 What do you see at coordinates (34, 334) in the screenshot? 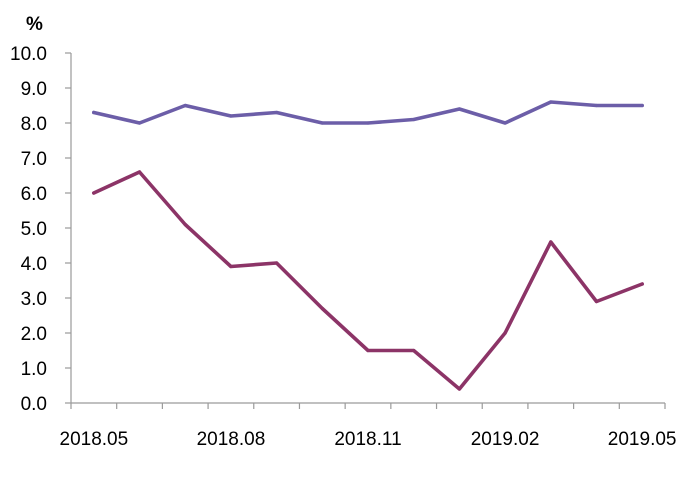
I see `y-tick-label: 2.0` at bounding box center [34, 334].